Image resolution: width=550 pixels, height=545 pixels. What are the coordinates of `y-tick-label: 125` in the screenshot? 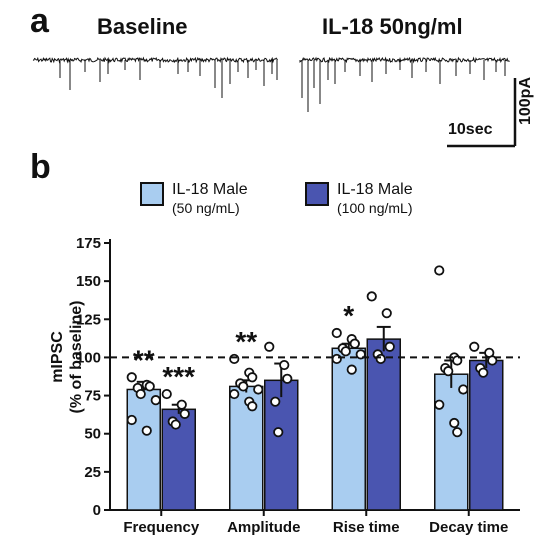 It's located at (88, 319).